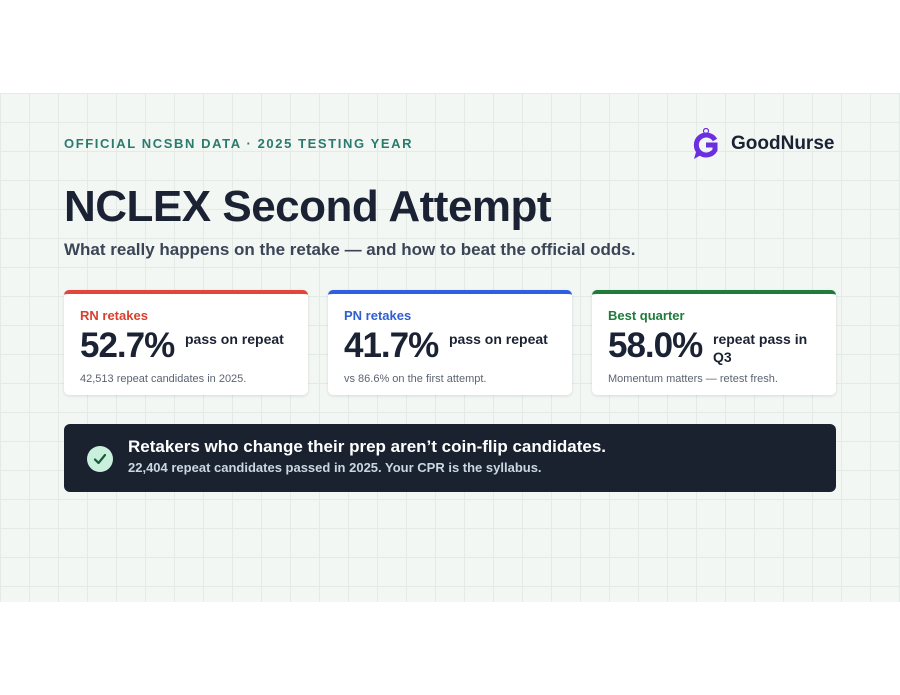  I want to click on brand: GoodNurse, so click(763, 144).